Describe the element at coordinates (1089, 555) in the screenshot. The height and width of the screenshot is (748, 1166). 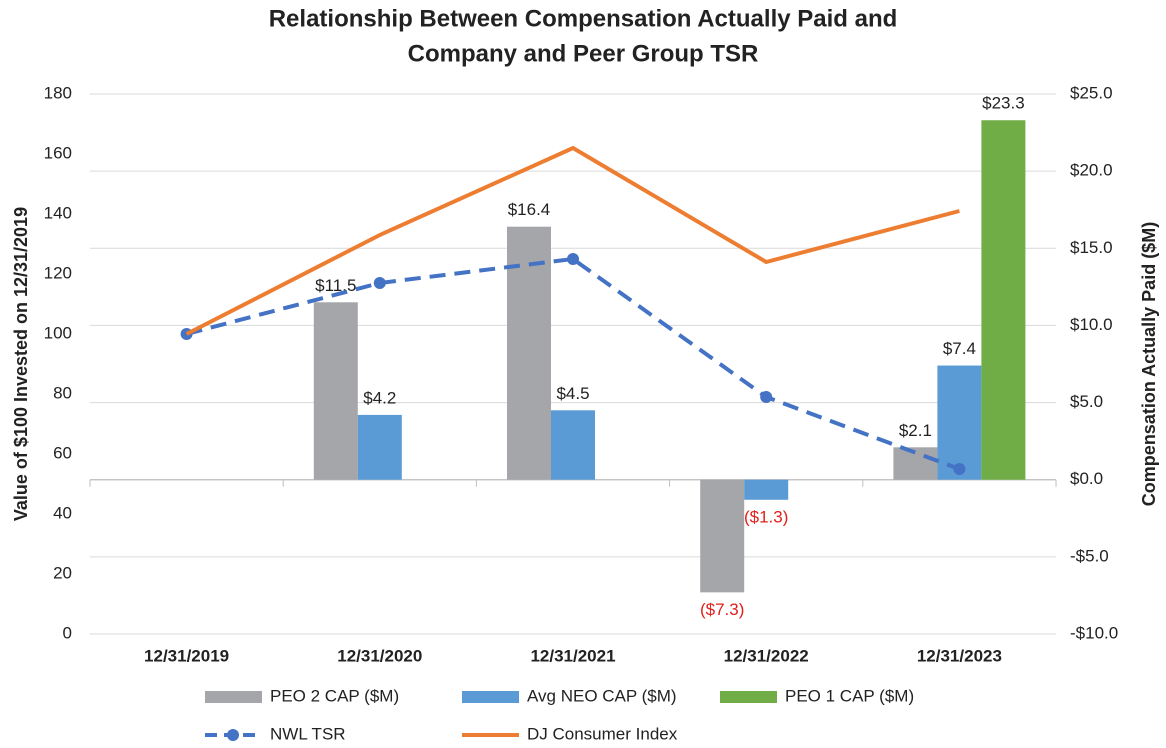
I see `y2-tick-label: -$5.0` at that location.